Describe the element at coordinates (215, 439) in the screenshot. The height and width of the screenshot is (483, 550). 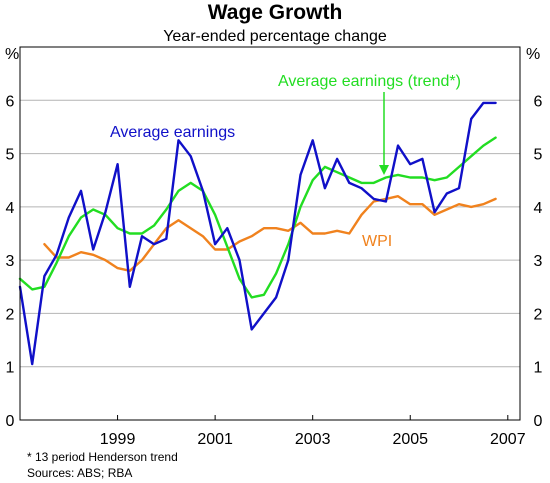
I see `x-tick-label: 2001` at that location.